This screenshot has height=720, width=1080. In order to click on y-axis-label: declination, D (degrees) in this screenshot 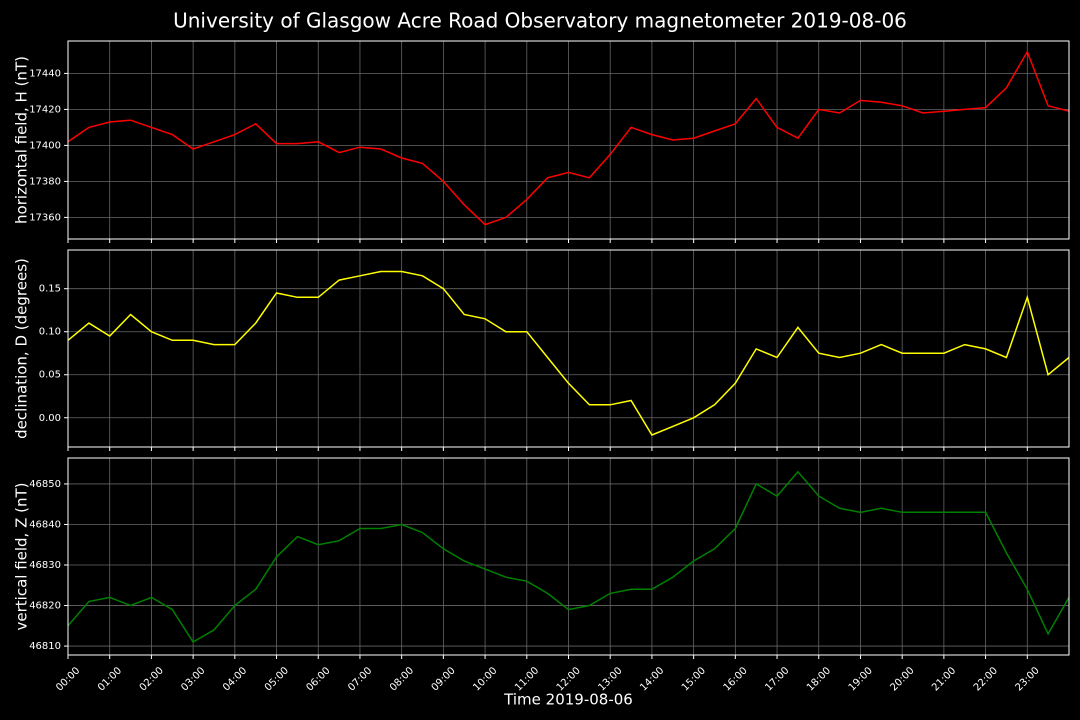, I will do `click(22, 348)`.